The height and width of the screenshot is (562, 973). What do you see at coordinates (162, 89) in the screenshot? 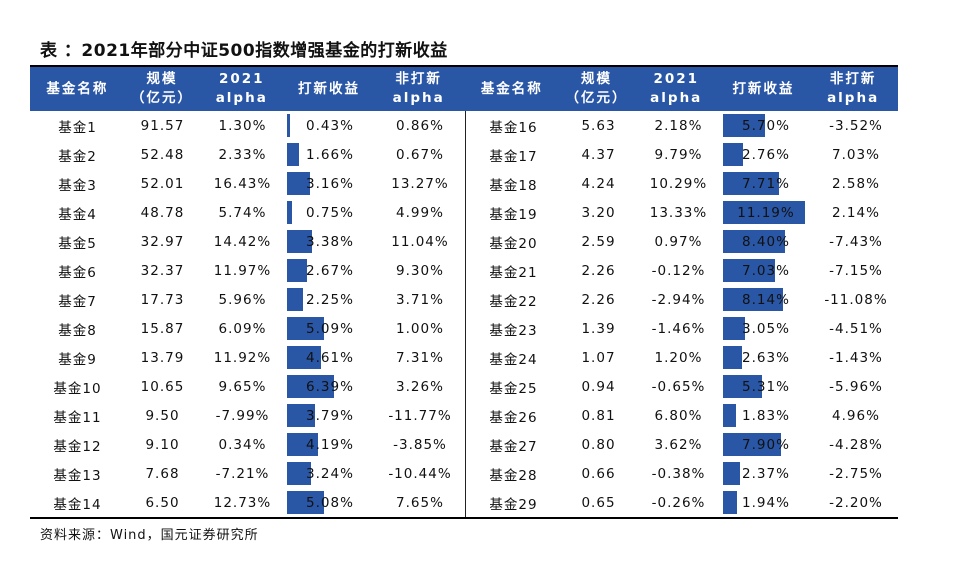
I see `header-scale: 规模 （亿元）` at bounding box center [162, 89].